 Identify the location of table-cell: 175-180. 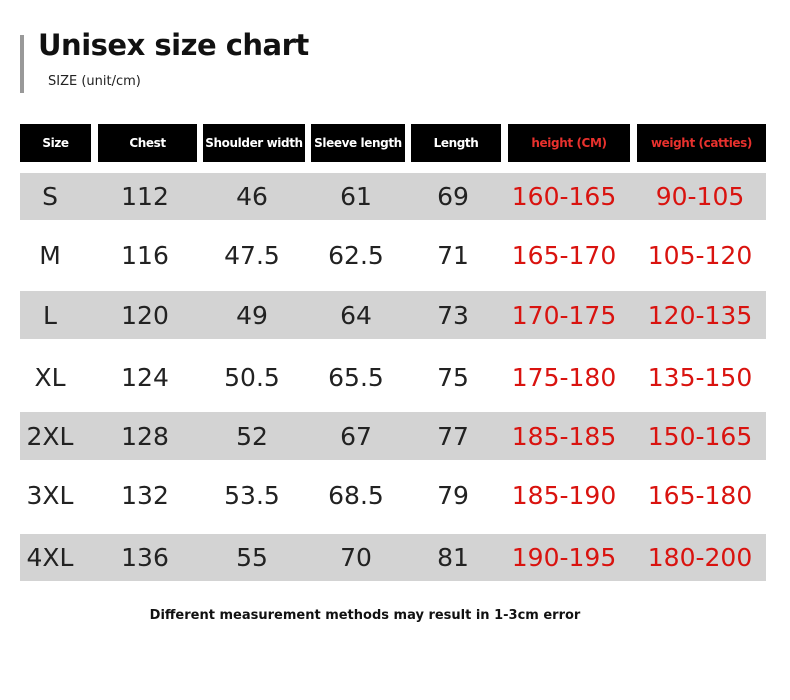
(564, 377).